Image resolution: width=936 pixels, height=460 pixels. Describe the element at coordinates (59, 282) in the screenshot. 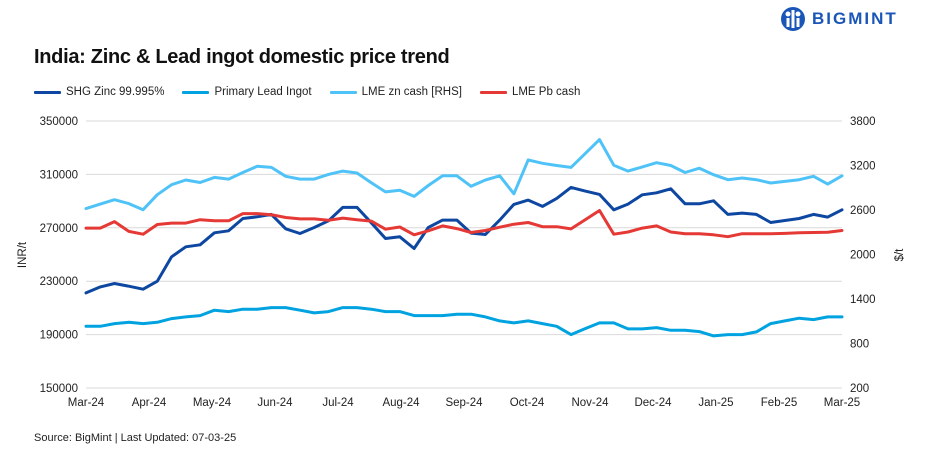

I see `y-tick-label: 230000` at that location.